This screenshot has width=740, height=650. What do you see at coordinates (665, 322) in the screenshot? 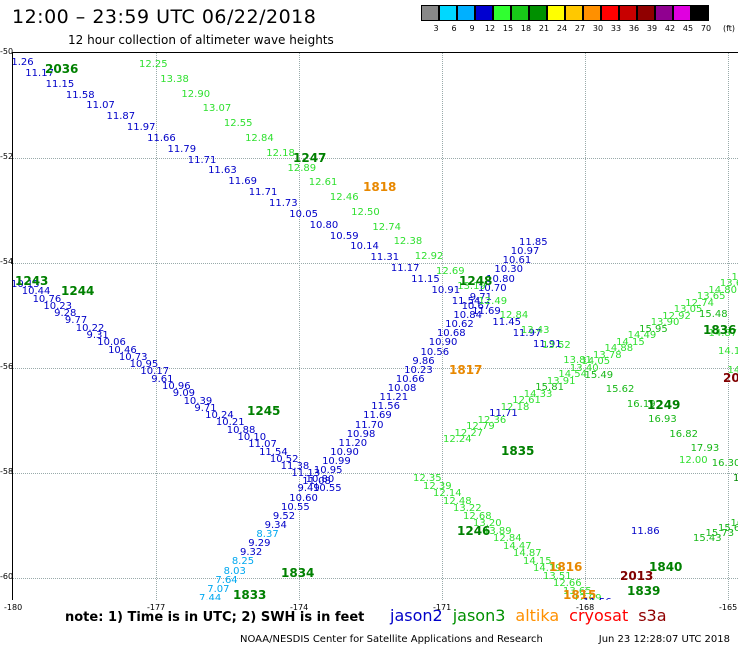
I see `wave-height-value: 13.90` at bounding box center [665, 322].